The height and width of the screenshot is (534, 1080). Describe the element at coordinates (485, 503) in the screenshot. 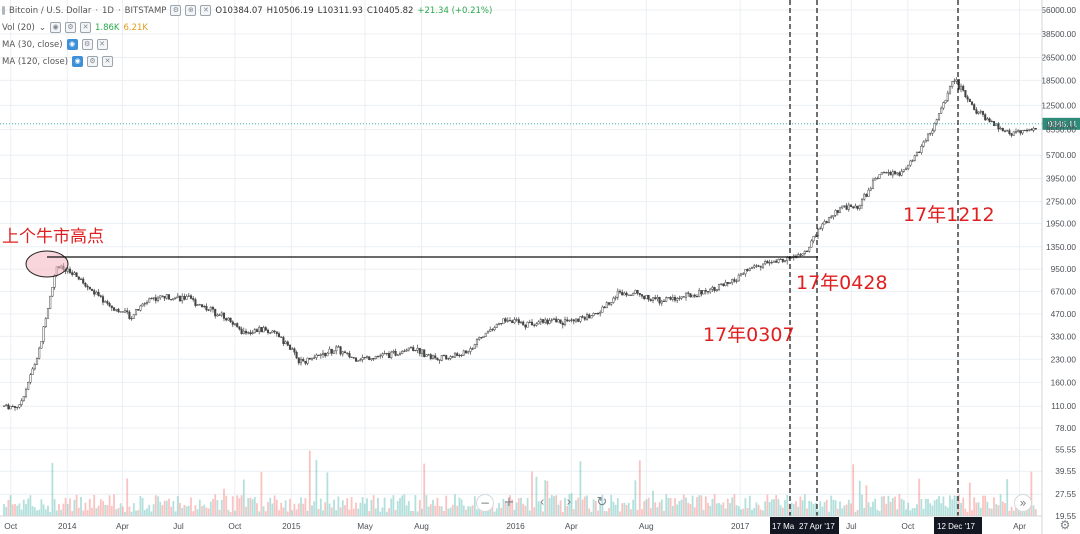

I see `zoom-out-button: −` at that location.